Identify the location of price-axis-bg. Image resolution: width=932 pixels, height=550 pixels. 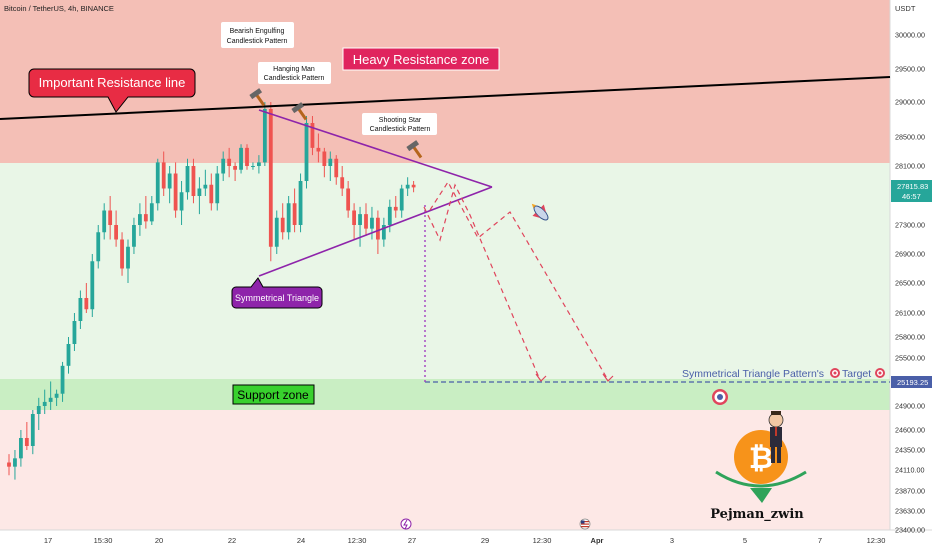
(911, 275).